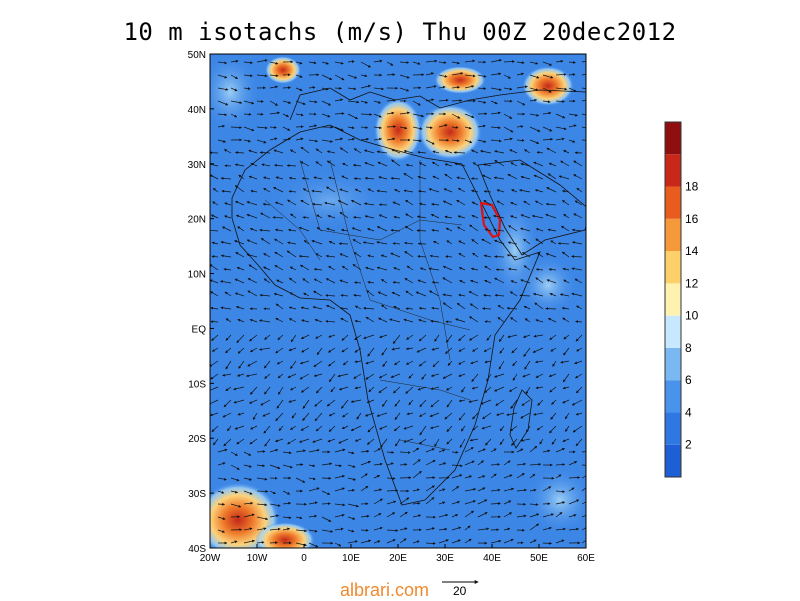 Image resolution: width=800 pixels, height=601 pixels. I want to click on lat-tick-label: 40N, so click(197, 110).